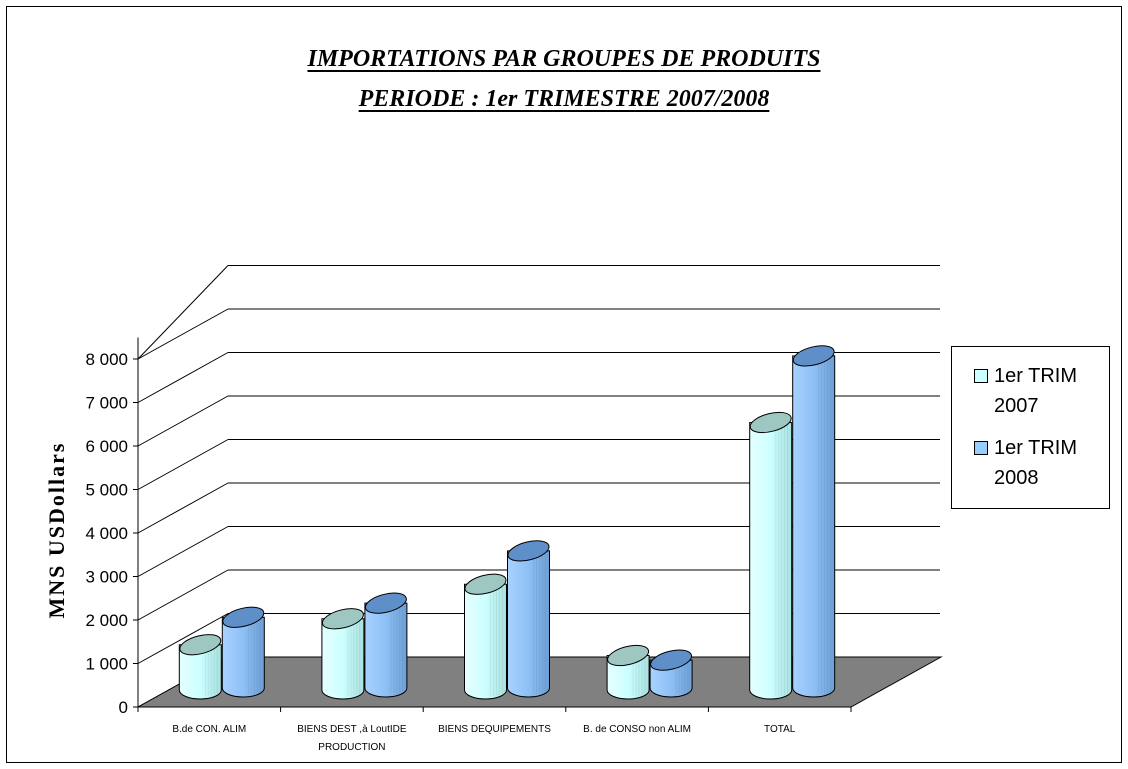 This screenshot has height=769, width=1128. What do you see at coordinates (106, 664) in the screenshot?
I see `y-tick-label: 1 000` at bounding box center [106, 664].